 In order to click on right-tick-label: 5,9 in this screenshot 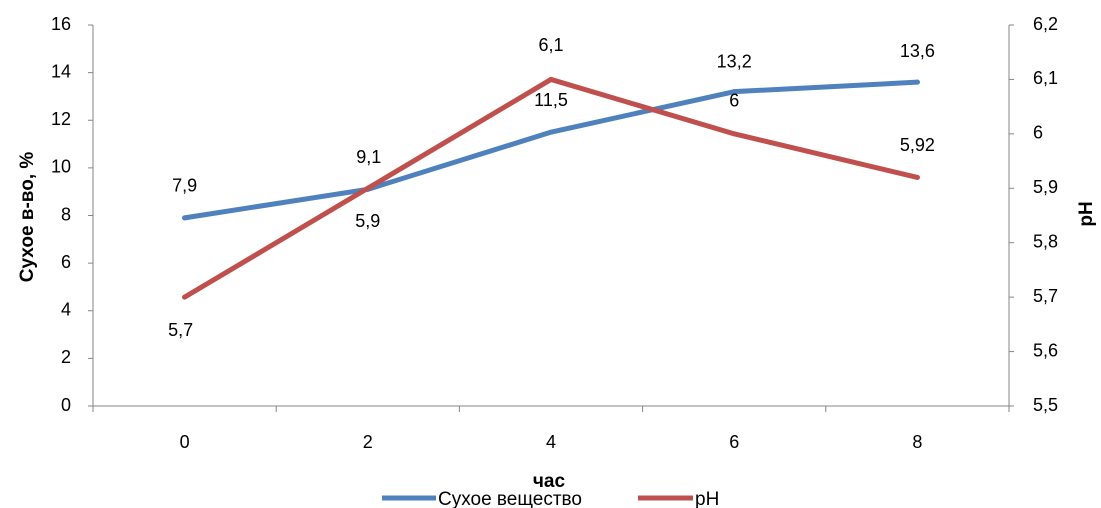, I will do `click(1045, 187)`.